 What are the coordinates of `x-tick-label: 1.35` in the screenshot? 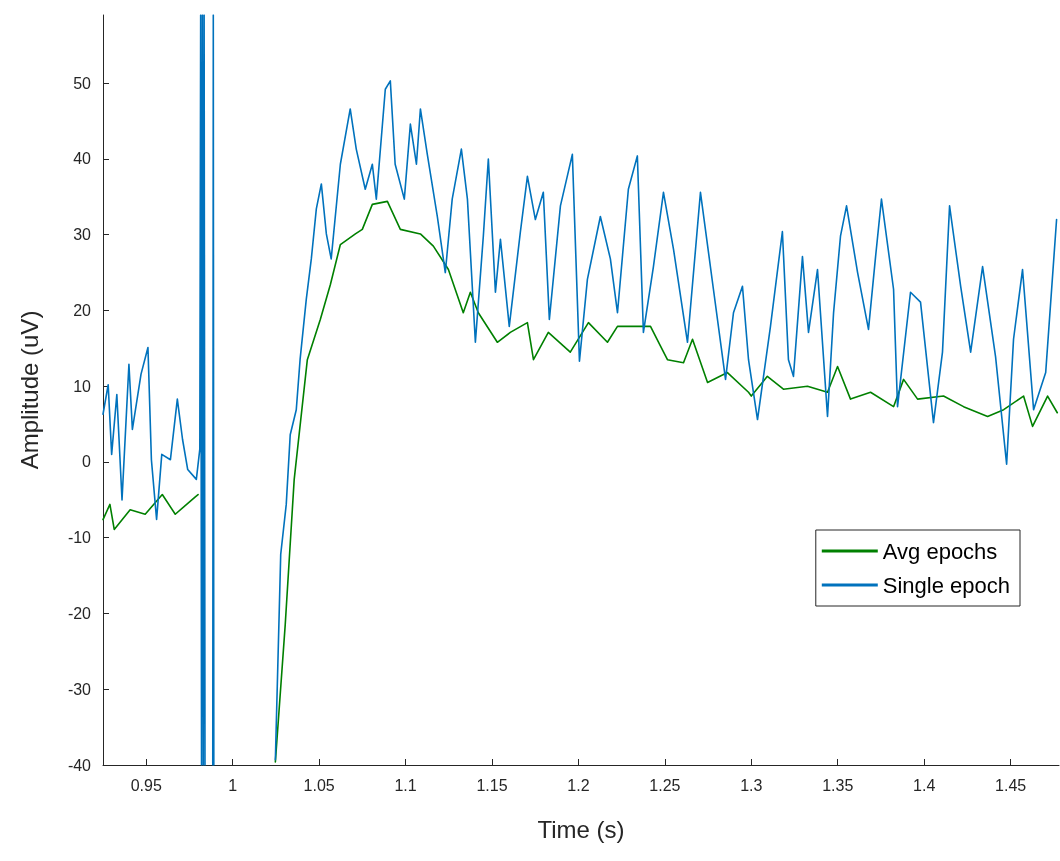 It's located at (838, 785).